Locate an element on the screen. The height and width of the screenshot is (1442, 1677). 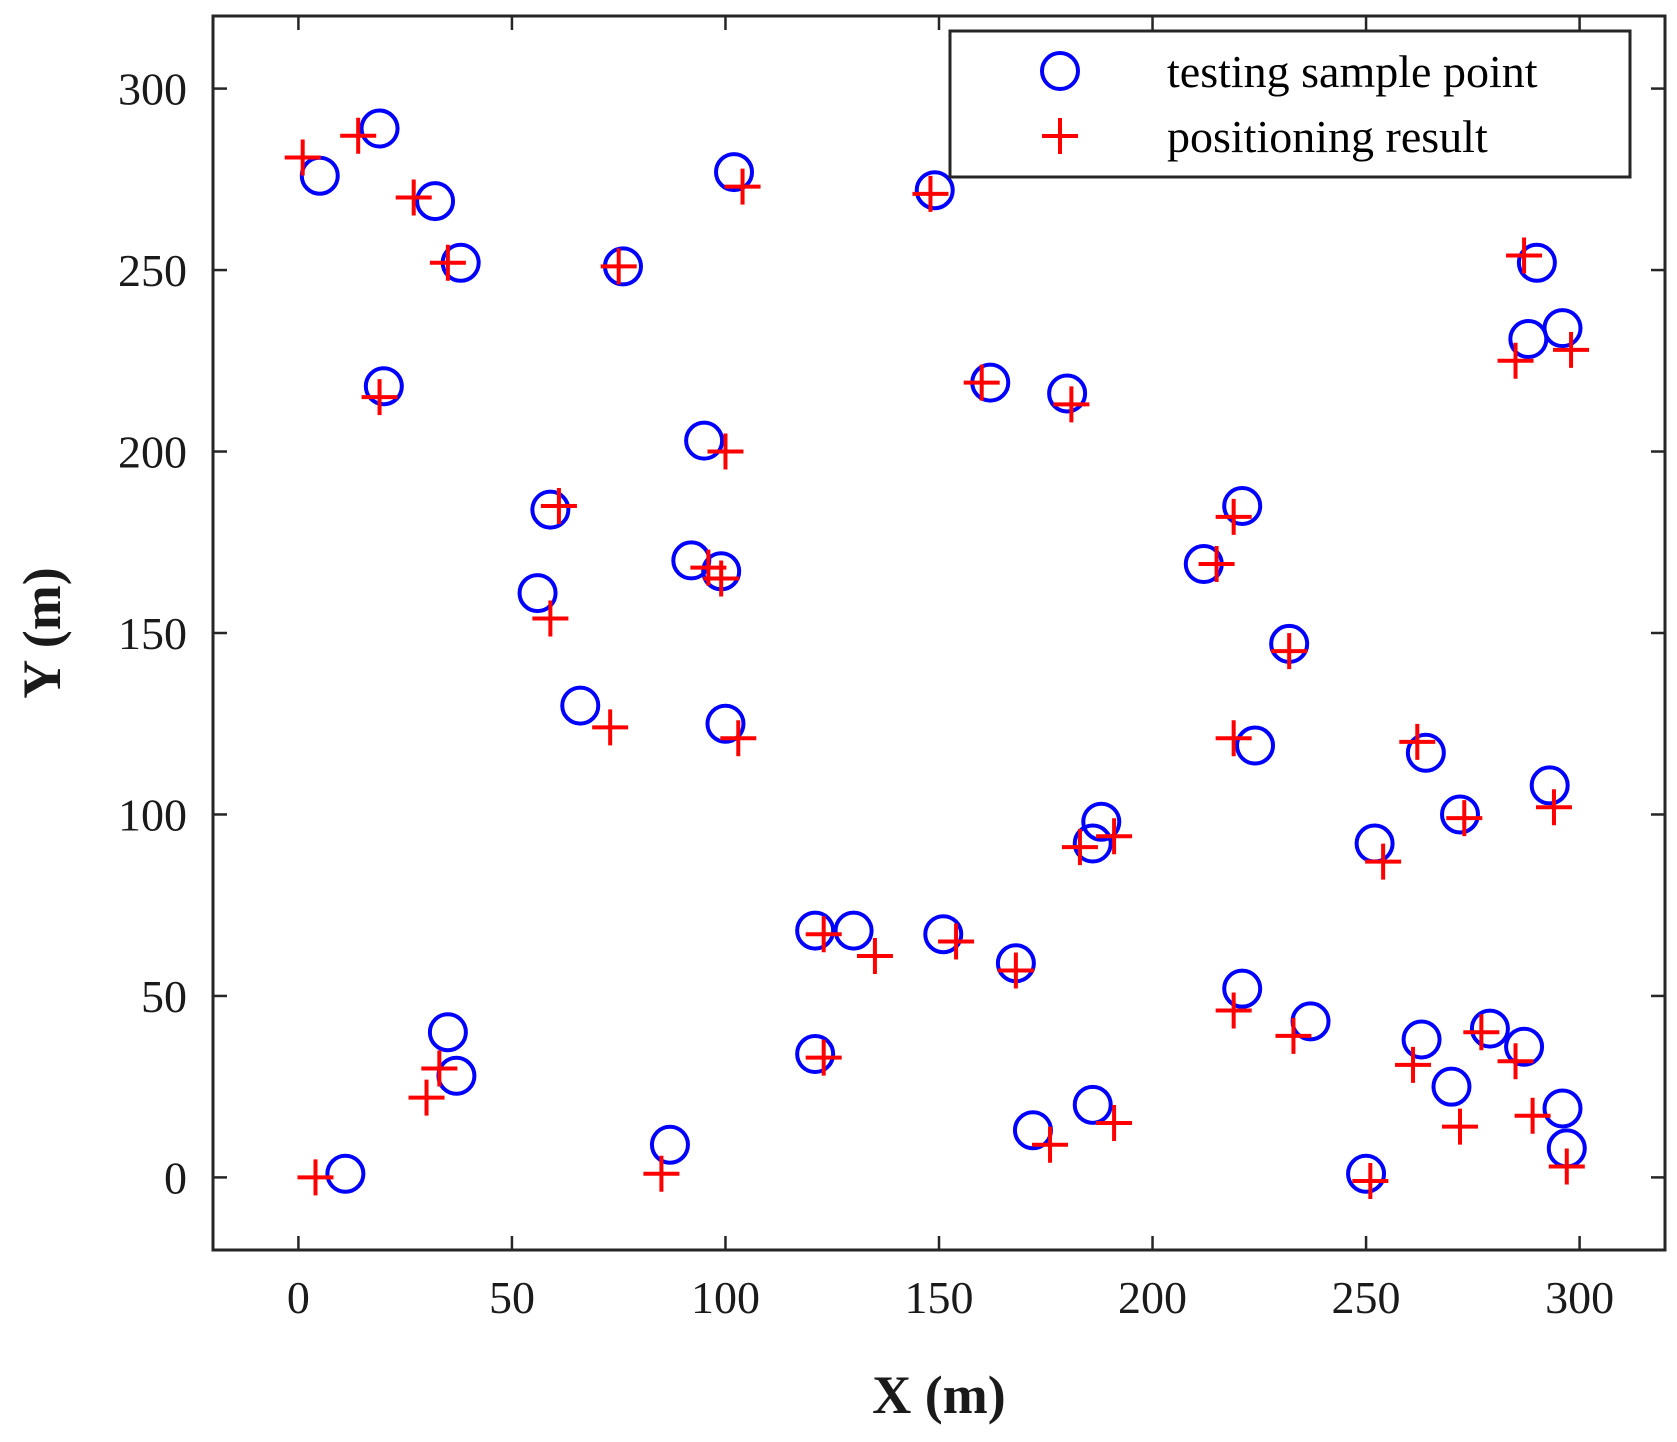
x-axis-title: X (m) is located at coordinates (938, 1395).